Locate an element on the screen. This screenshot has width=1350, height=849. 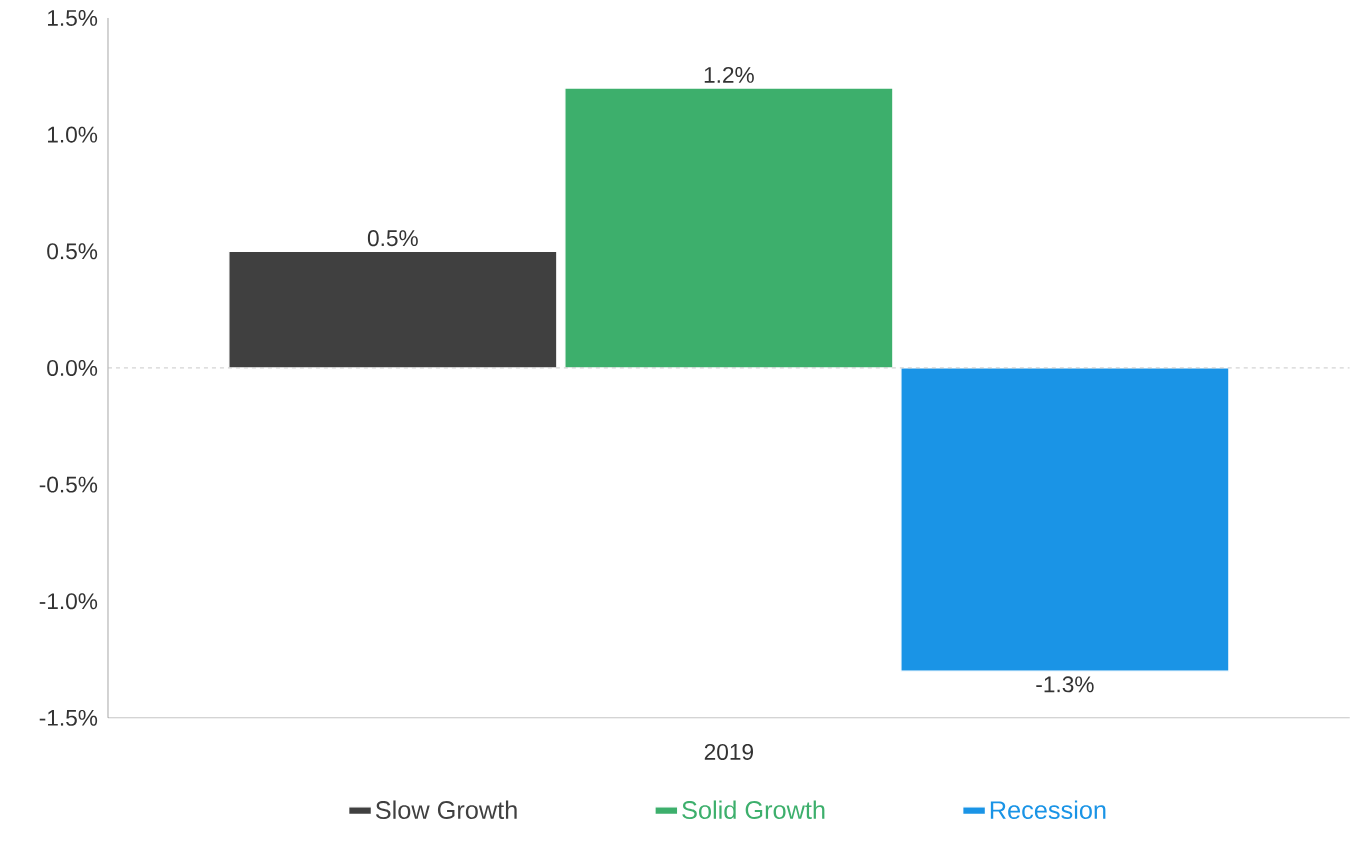
y-tick-label: 0.5% is located at coordinates (72, 251).